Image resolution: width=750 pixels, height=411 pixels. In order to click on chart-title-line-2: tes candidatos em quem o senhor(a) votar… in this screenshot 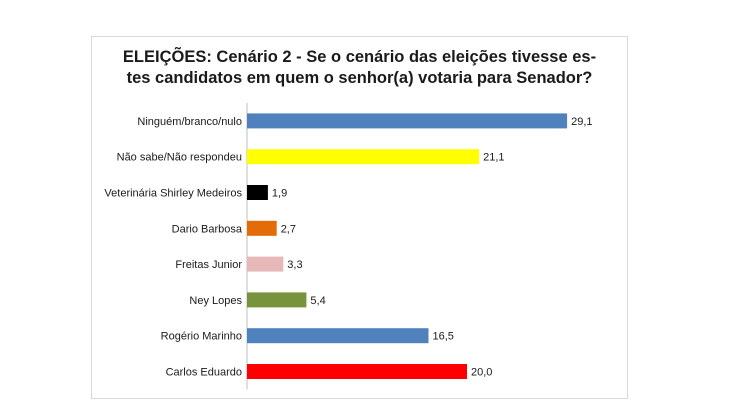, I will do `click(359, 78)`.